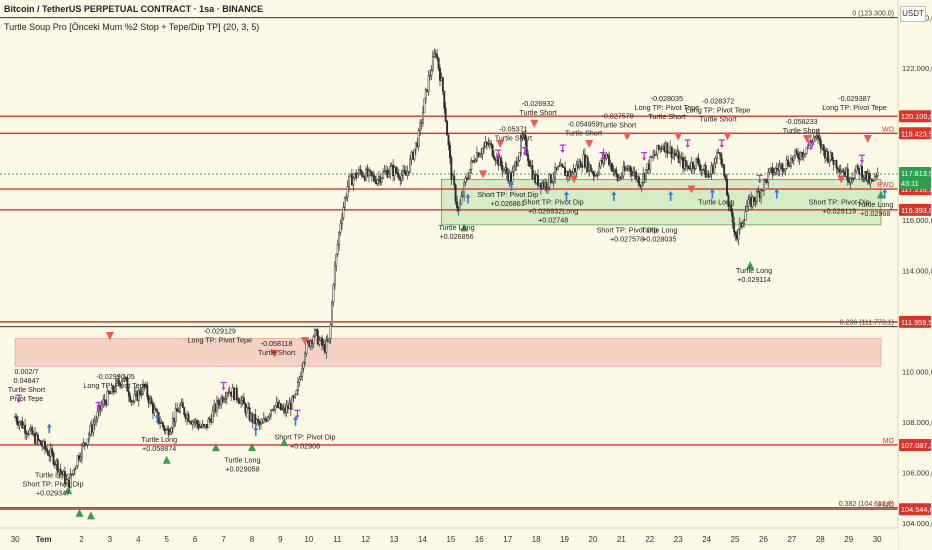 The image size is (932, 550). Describe the element at coordinates (875, 204) in the screenshot. I see `signal-annotation: Turtle Long` at that location.